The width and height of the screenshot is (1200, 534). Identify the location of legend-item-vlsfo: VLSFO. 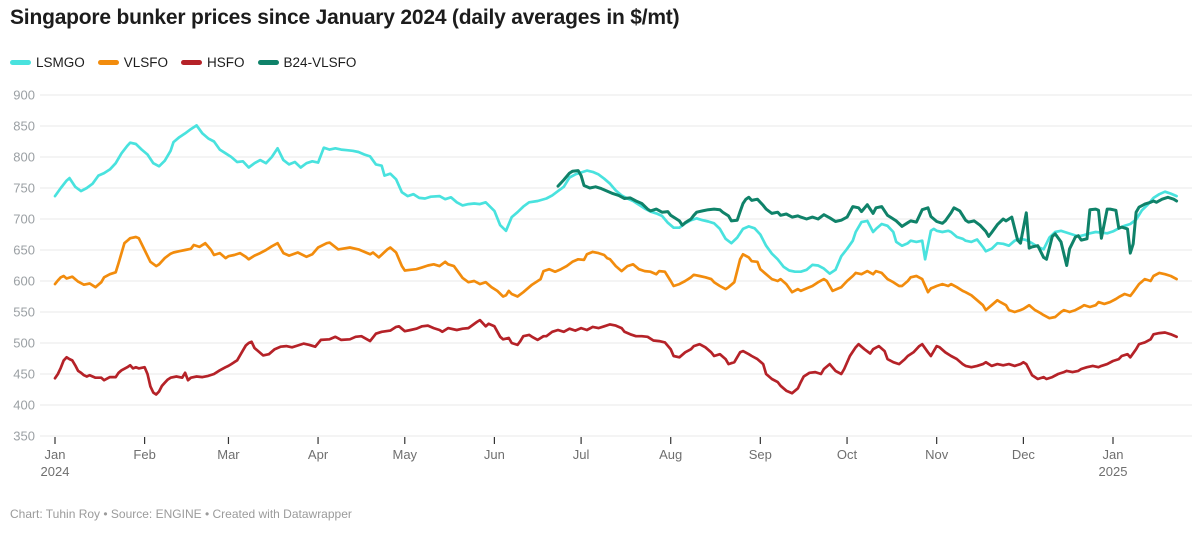
(133, 62).